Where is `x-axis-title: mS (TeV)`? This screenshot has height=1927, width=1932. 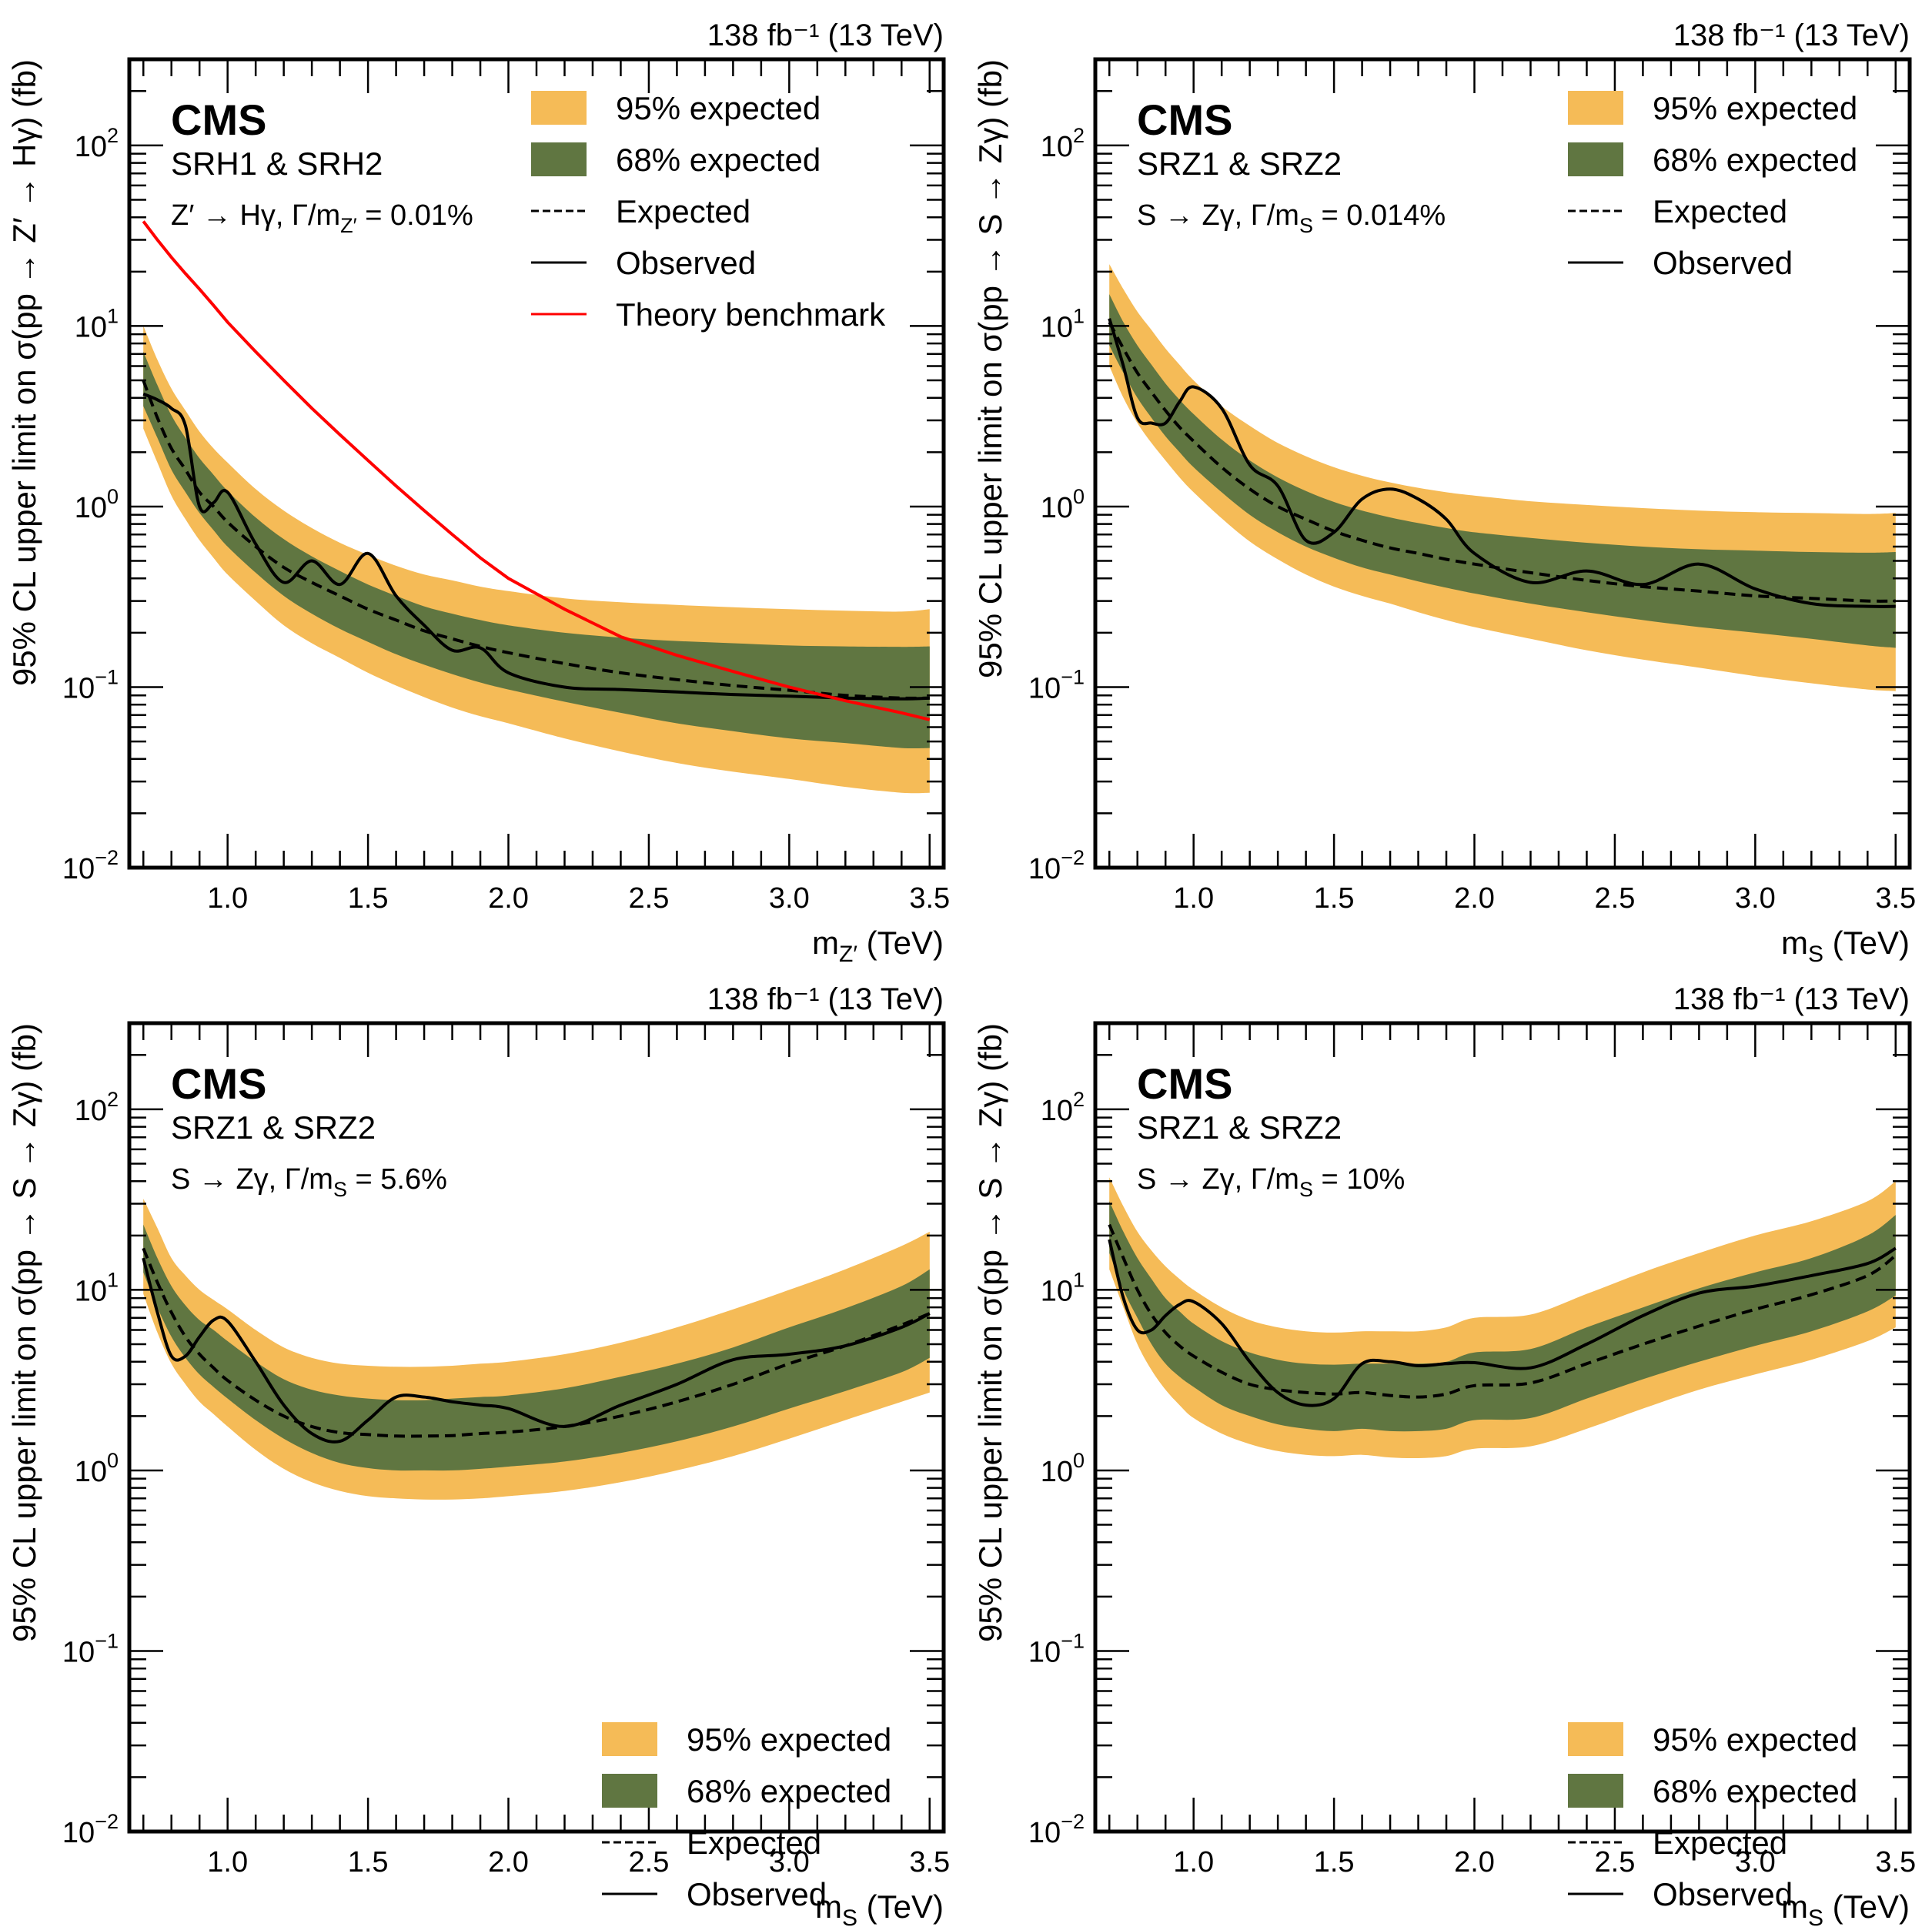 x-axis-title: mS (TeV) is located at coordinates (1845, 1908).